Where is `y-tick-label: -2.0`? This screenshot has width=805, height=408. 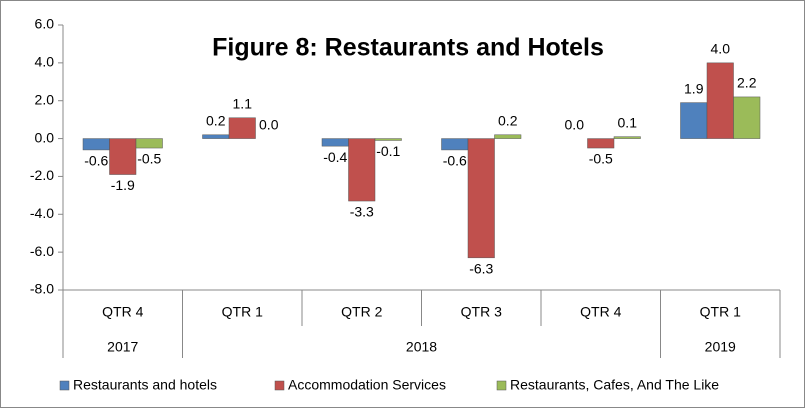
y-tick-label: -2.0 is located at coordinates (42, 175).